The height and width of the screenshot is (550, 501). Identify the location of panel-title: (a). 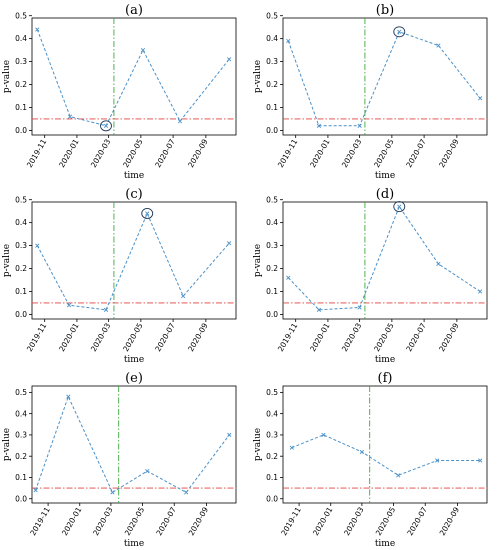
(134, 10).